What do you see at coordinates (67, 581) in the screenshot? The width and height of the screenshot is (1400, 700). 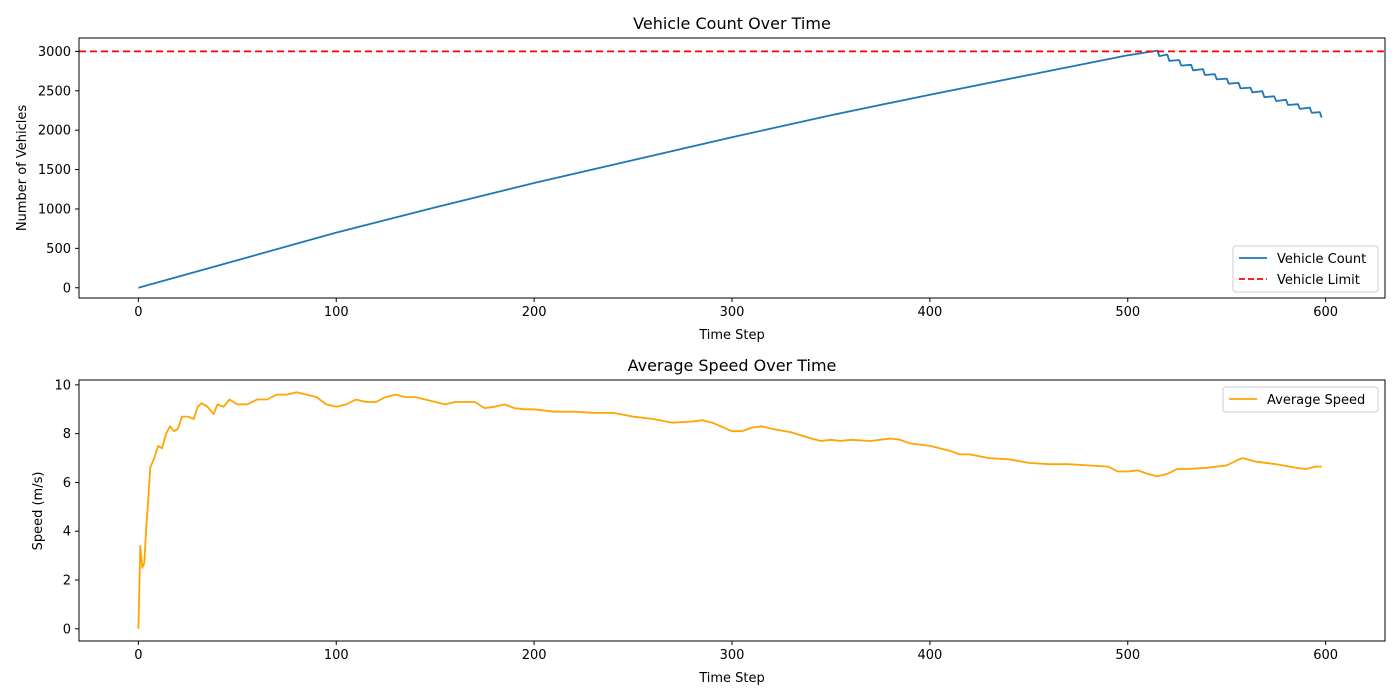 I see `y-tick-label: 2` at bounding box center [67, 581].